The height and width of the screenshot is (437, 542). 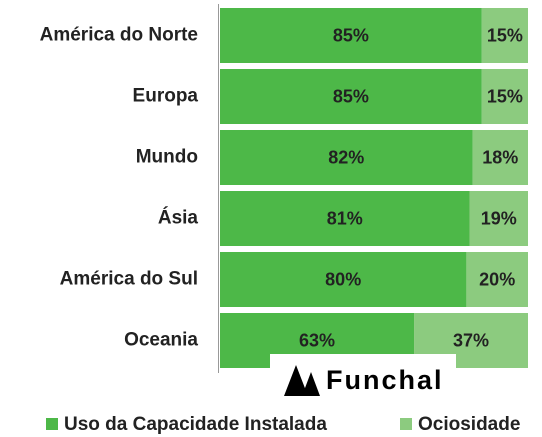 I want to click on legend-label: Ociosidade, so click(x=469, y=424).